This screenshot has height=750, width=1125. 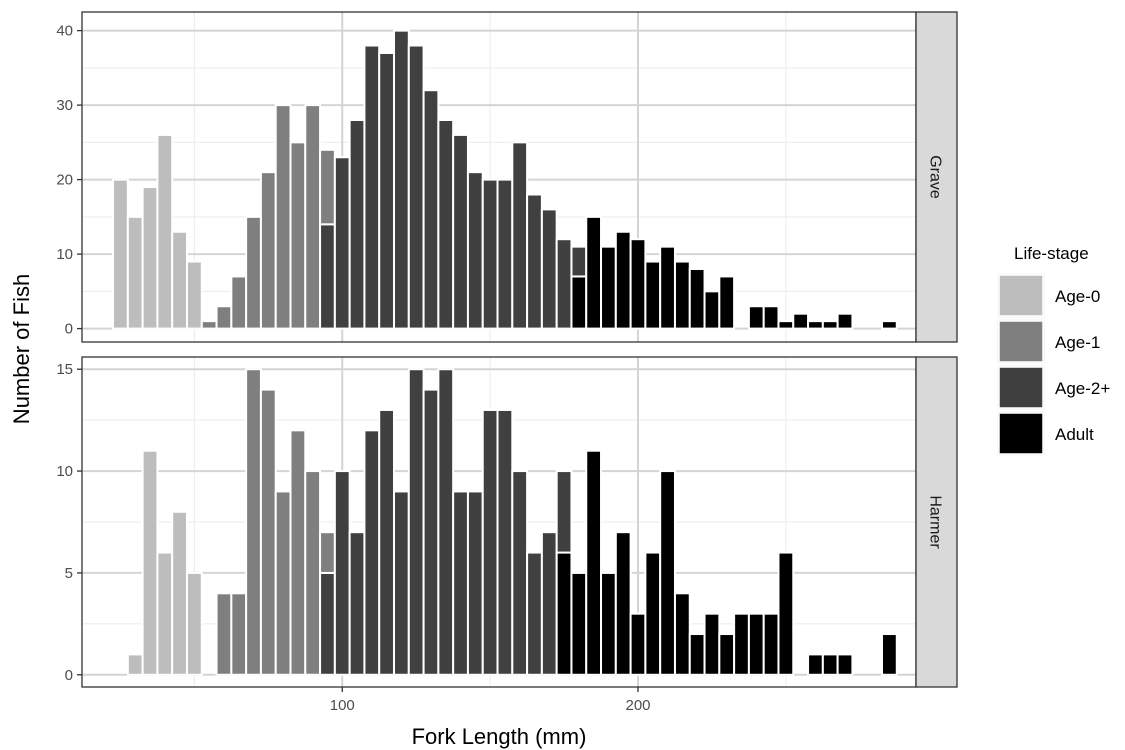 What do you see at coordinates (637, 705) in the screenshot?
I see `x-tick-label: 200` at bounding box center [637, 705].